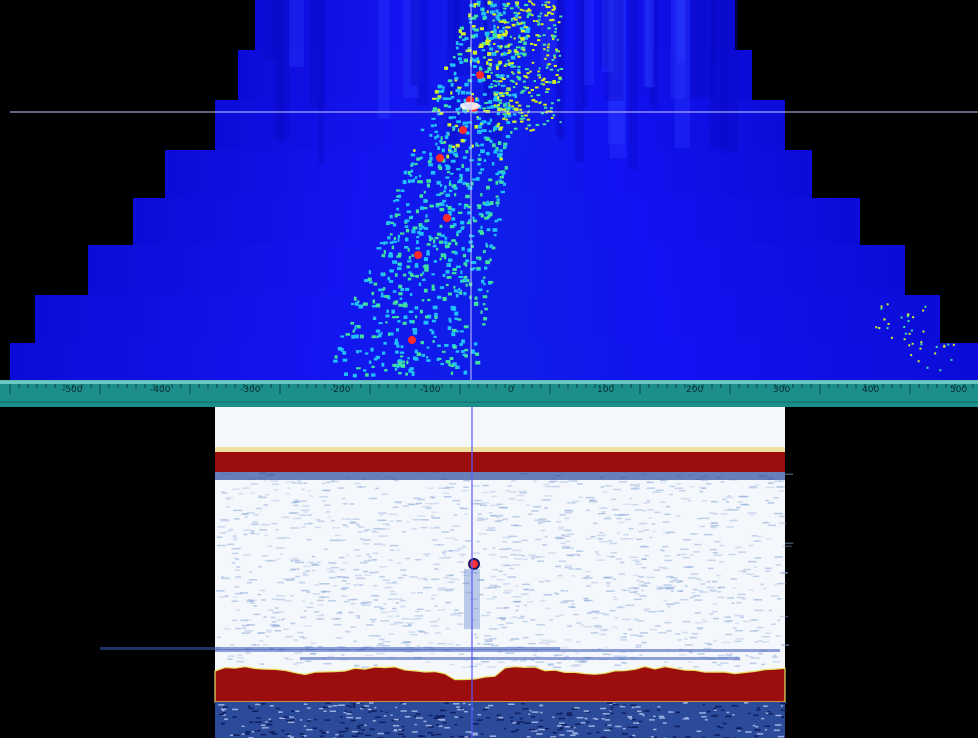  Describe the element at coordinates (340, 390) in the screenshot. I see `ruler-tick-label: -200` at that location.